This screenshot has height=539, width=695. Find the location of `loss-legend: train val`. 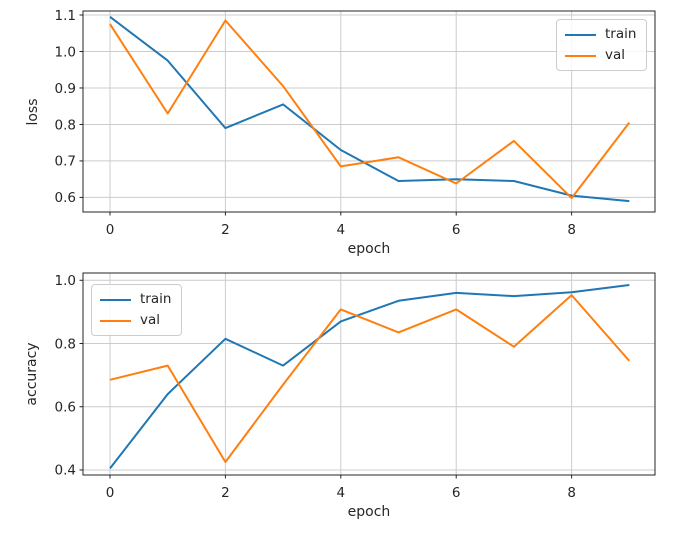

loss-legend: train val is located at coordinates (602, 45).